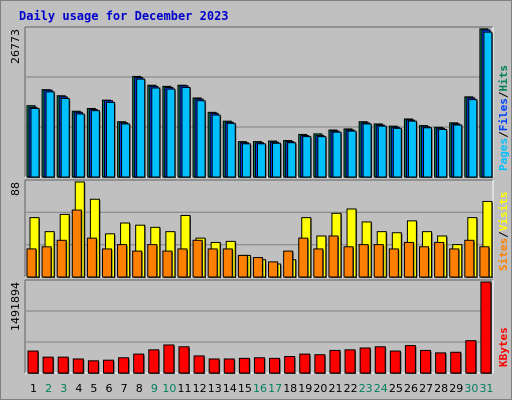  What do you see at coordinates (503, 347) in the screenshot?
I see `legend: KBytes` at bounding box center [503, 347].